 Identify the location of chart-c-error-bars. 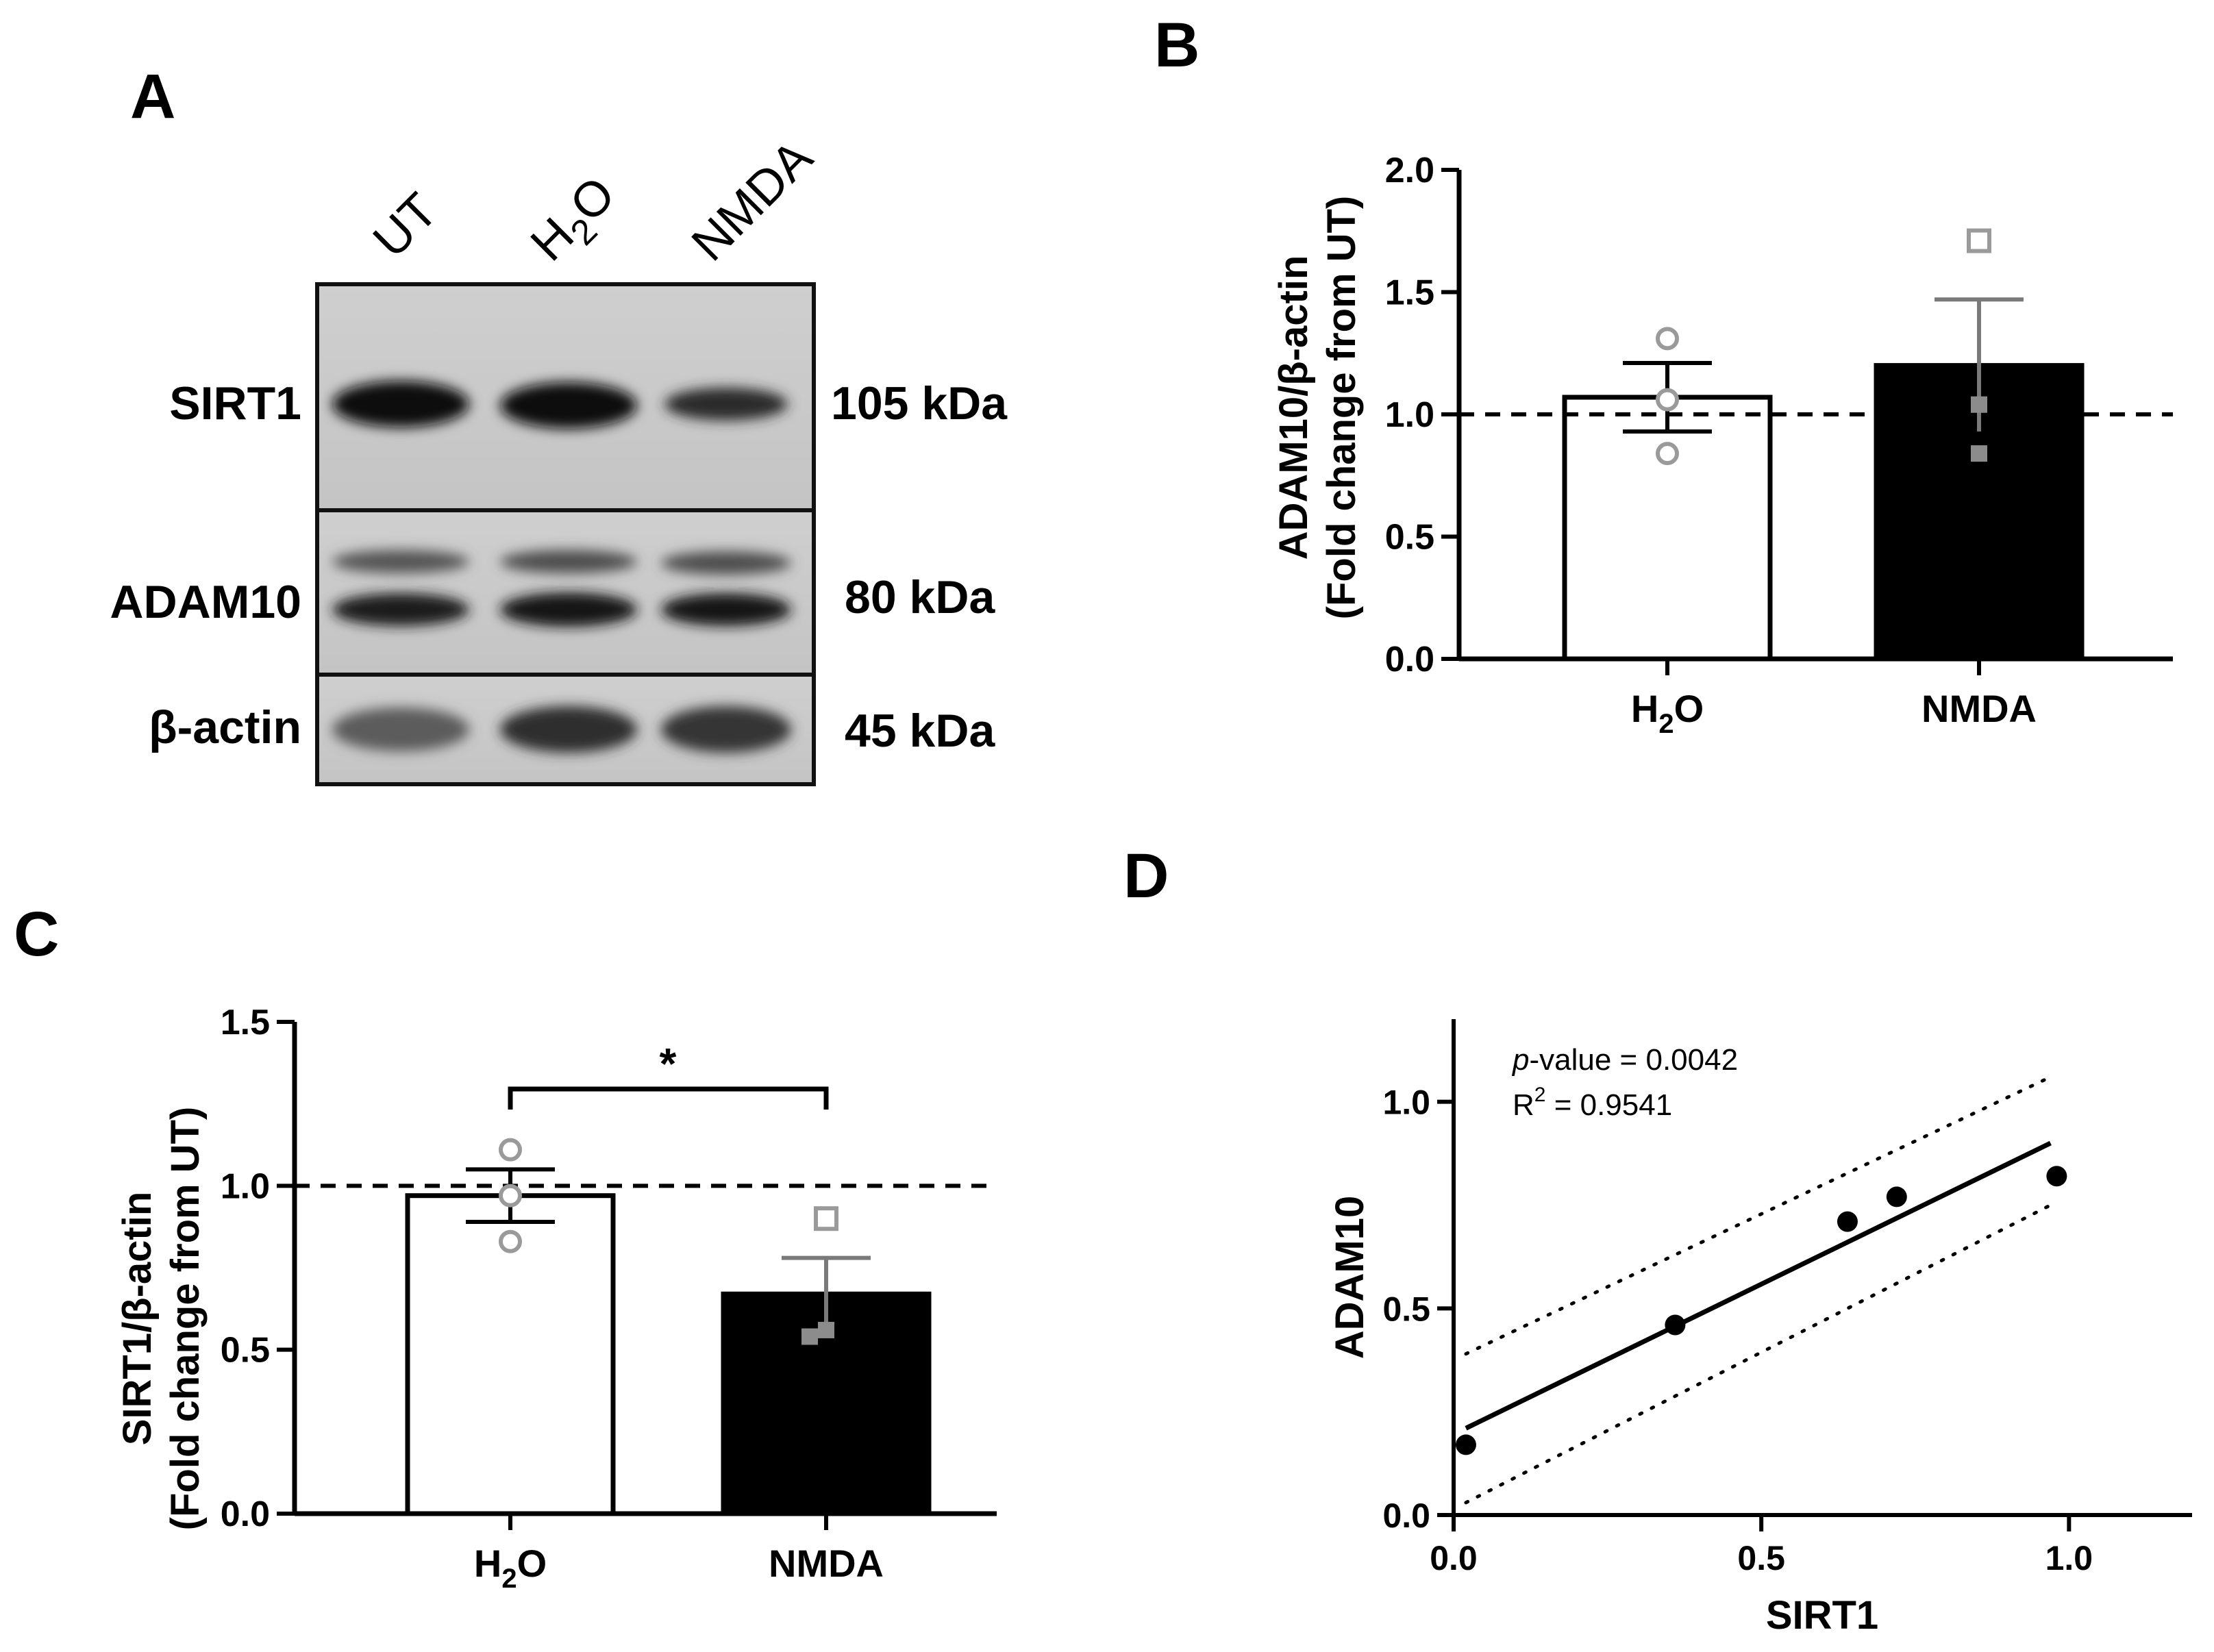
(668, 1248).